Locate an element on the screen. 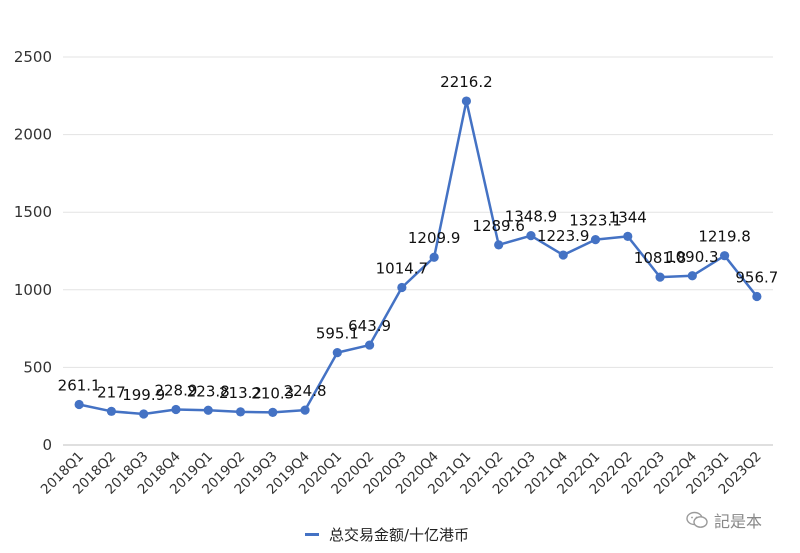  watermark-text: 記是本 is located at coordinates (738, 521).